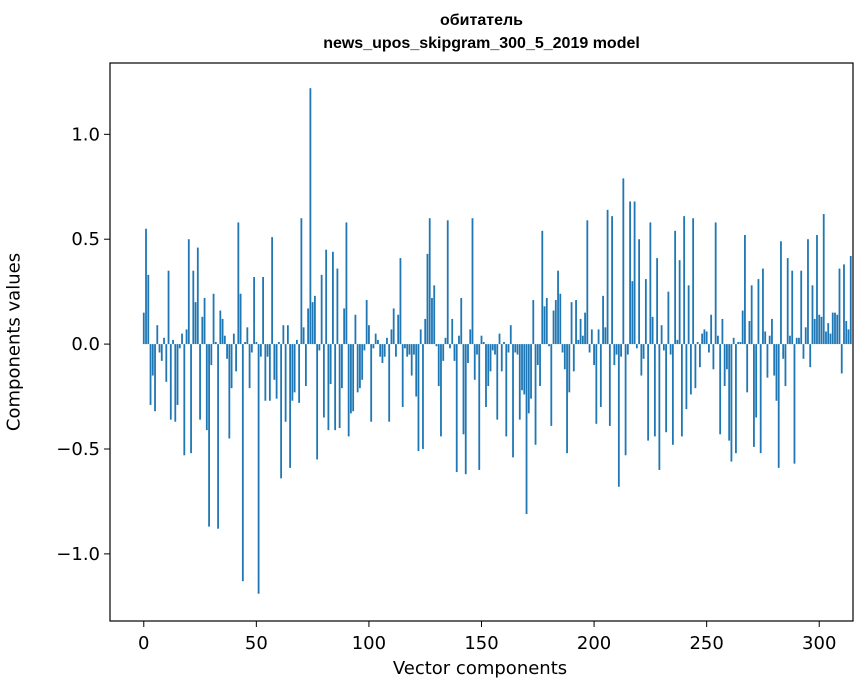 The height and width of the screenshot is (696, 867). I want to click on chart-title: обитатель, so click(481, 20).